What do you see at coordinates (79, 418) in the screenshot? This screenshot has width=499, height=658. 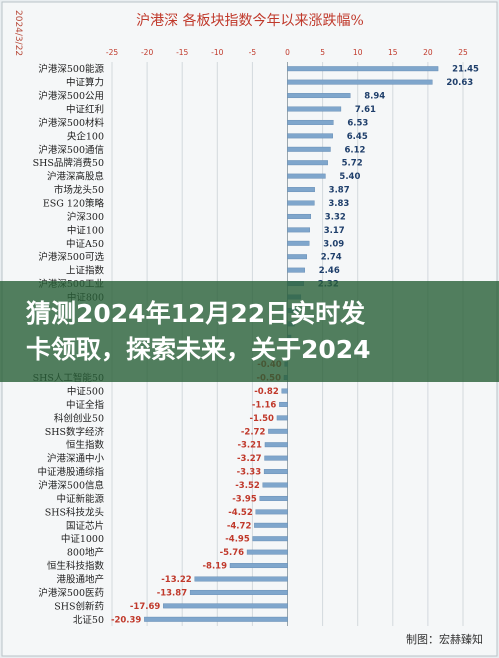 I see `category-label: 科创创业50` at bounding box center [79, 418].